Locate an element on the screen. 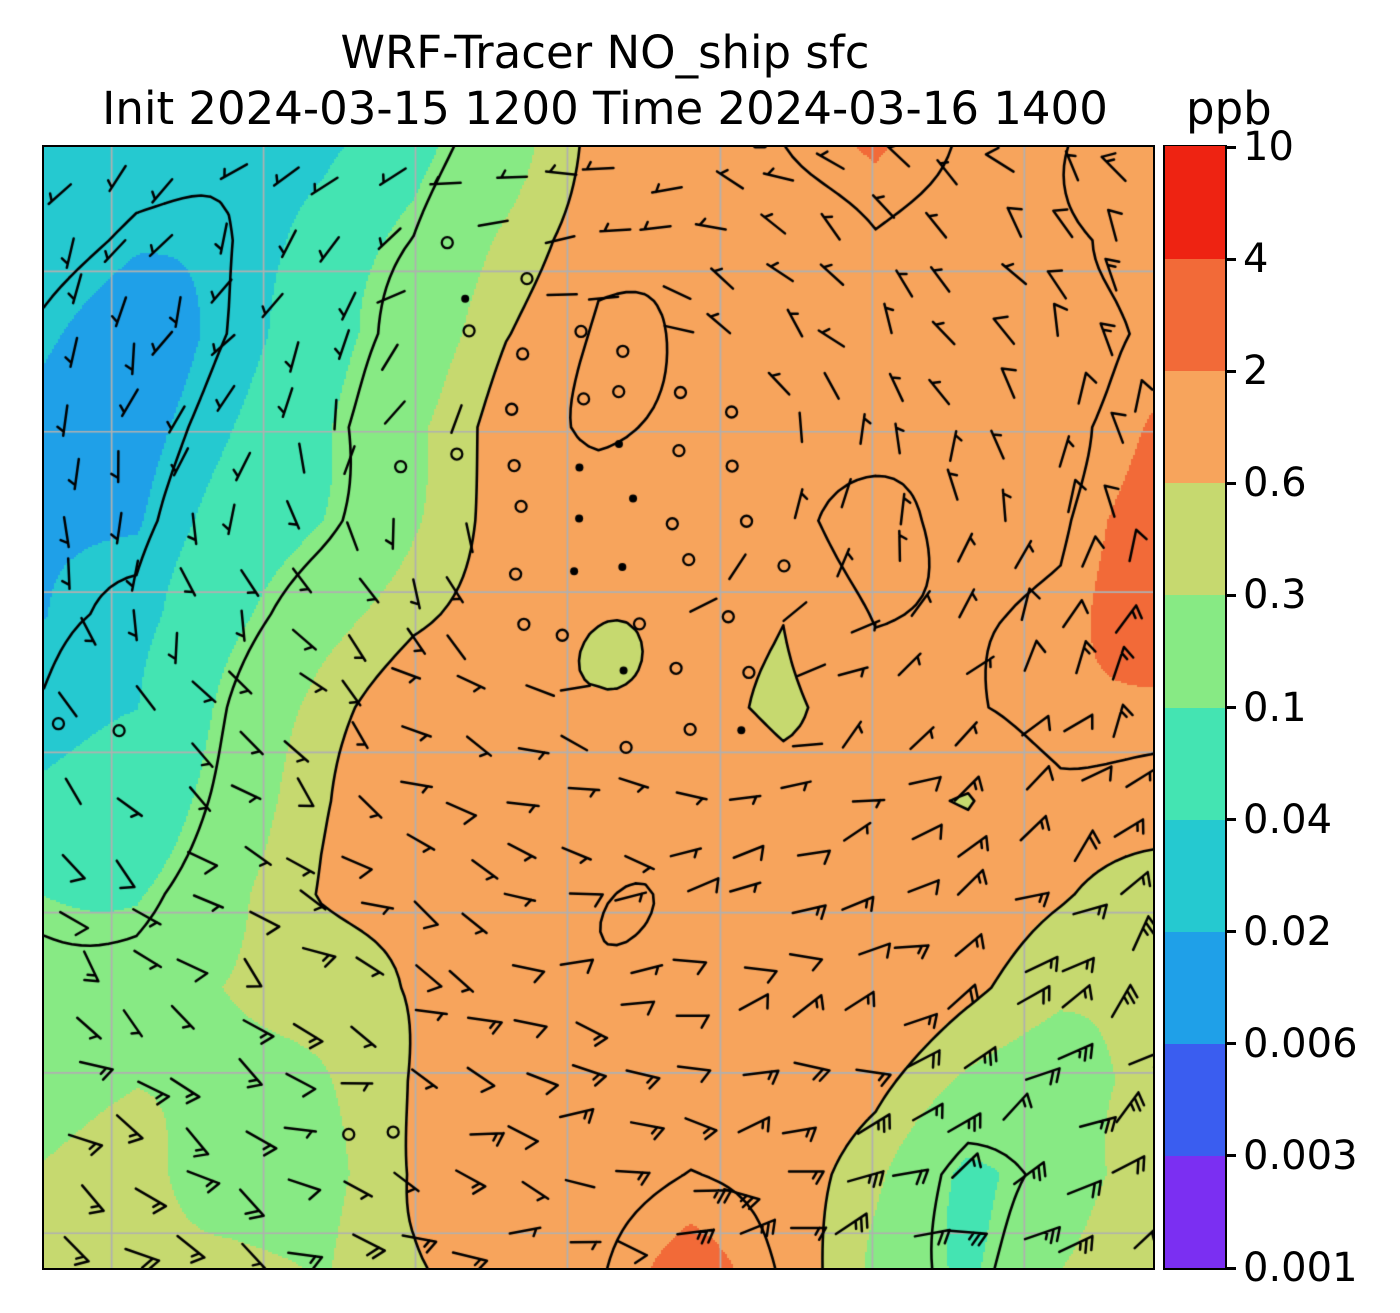 Image resolution: width=1400 pixels, height=1313 pixels. colorbar: 0.001 0.003 0.006 0.02 0.04 0.1 0.3 0.6 2 4 10 is located at coordinates (1260, 707).